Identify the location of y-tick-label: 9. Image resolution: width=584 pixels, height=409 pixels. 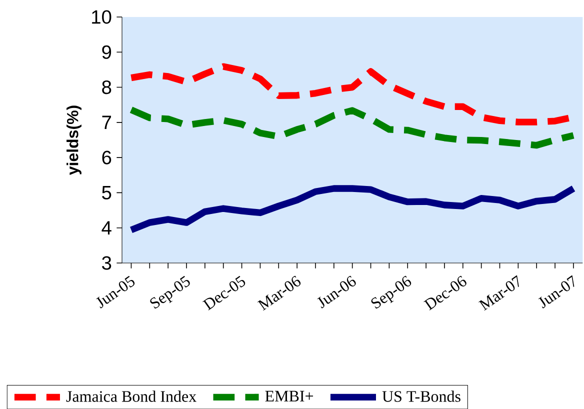
(107, 52).